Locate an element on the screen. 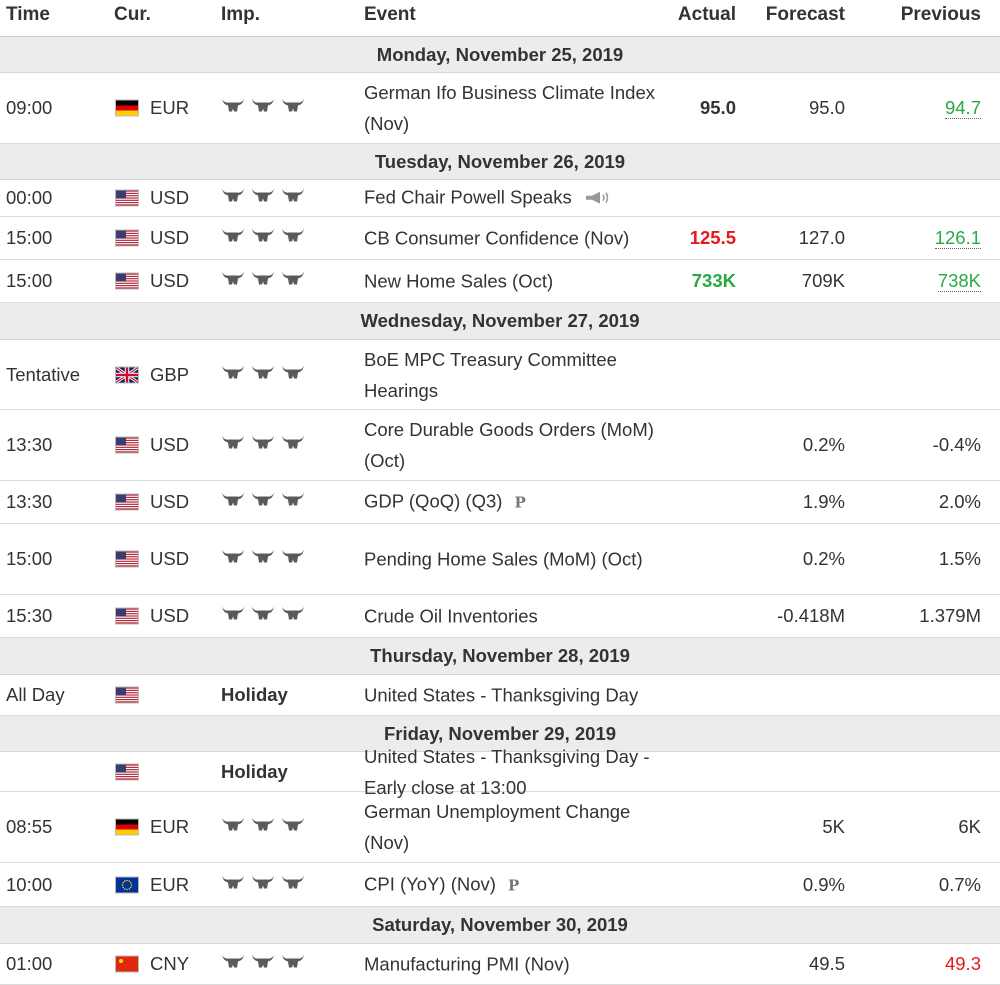  event-link: Fed Chair Powell Speaks is located at coordinates (468, 197).